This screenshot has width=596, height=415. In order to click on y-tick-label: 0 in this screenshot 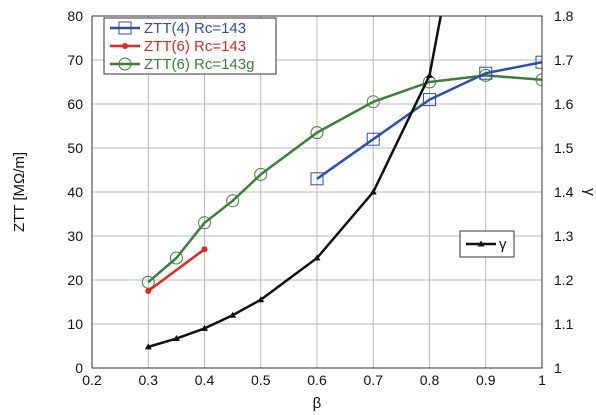, I will do `click(79, 368)`.